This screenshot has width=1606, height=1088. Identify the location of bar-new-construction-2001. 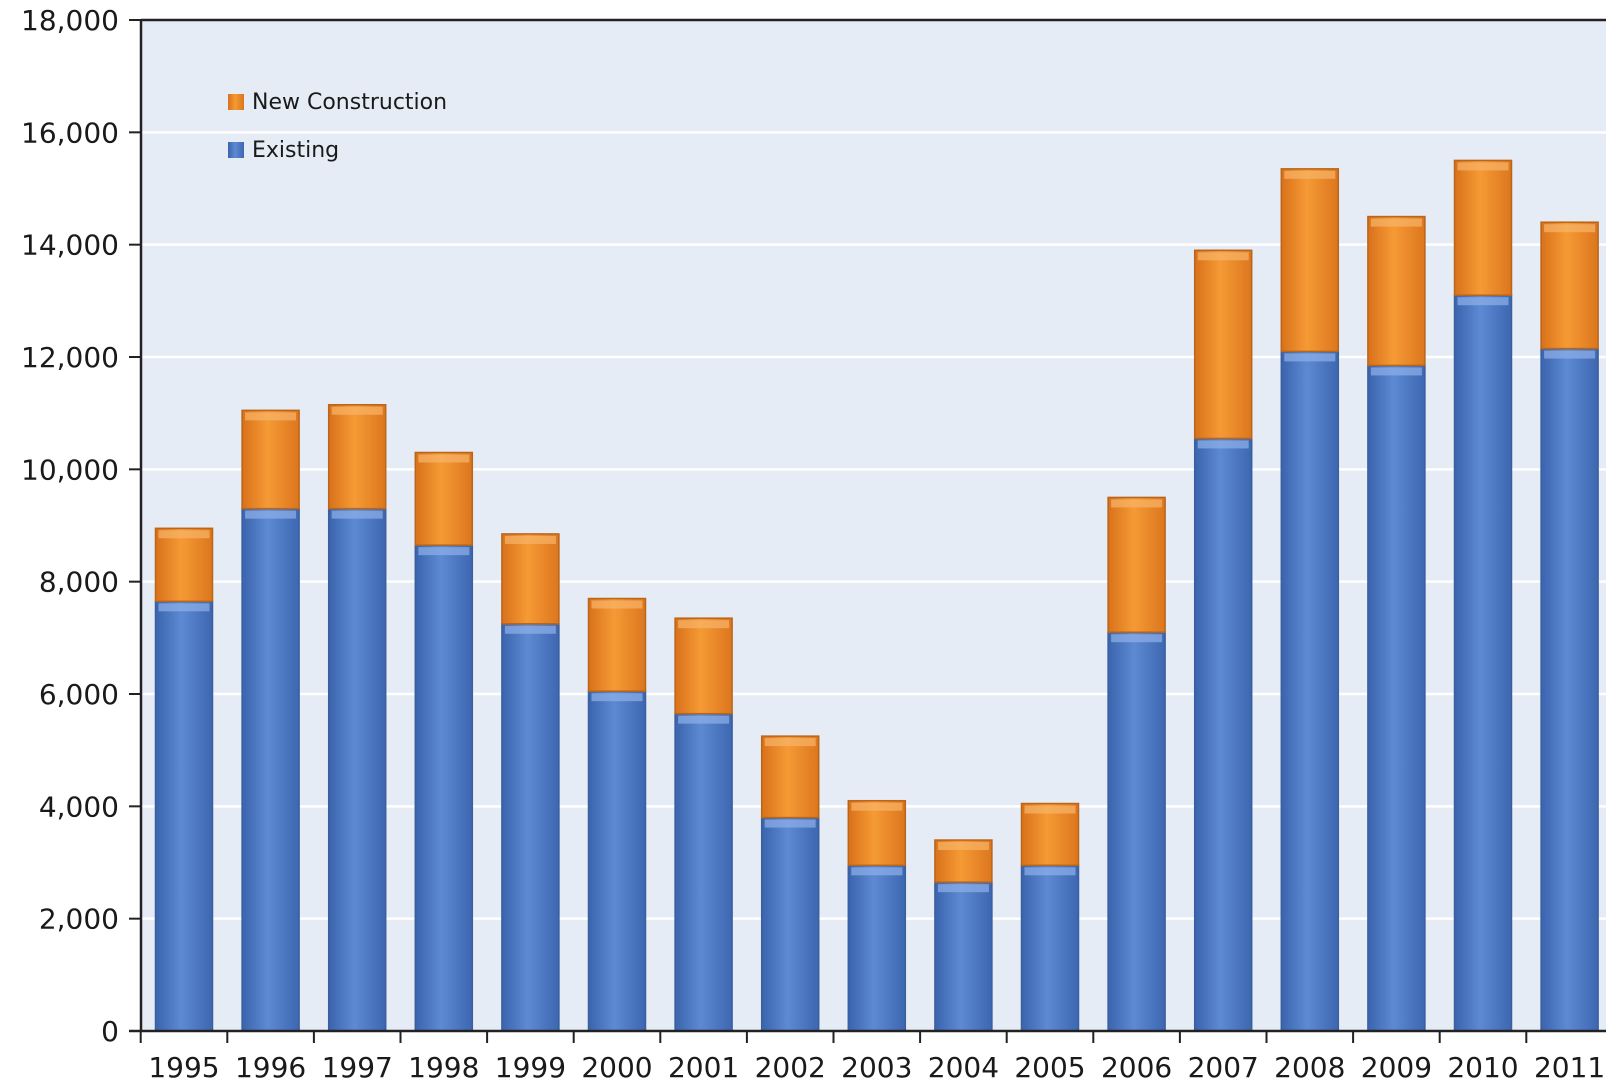
(703, 666).